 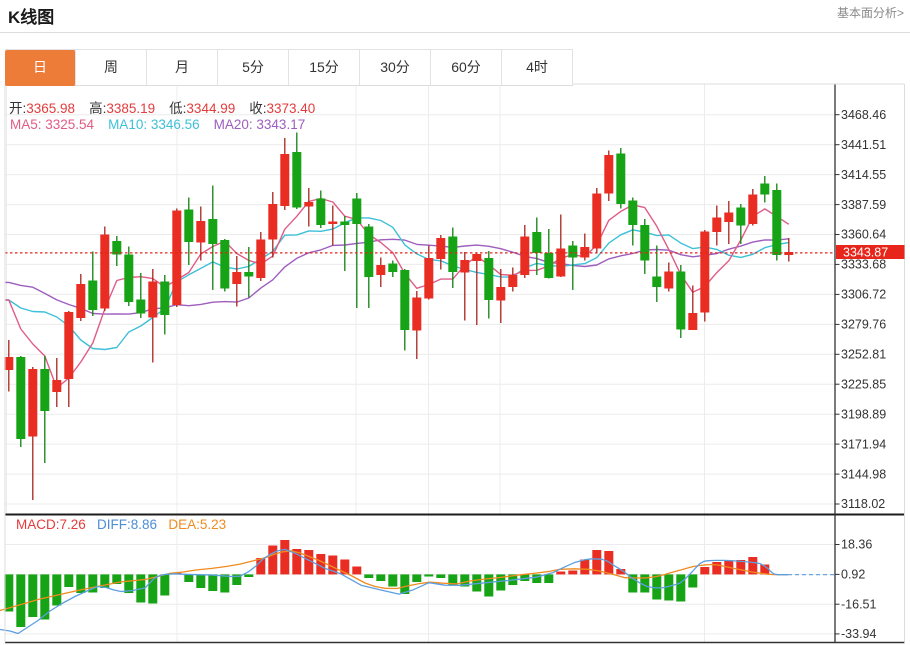 What do you see at coordinates (863, 145) in the screenshot?
I see `svg-text: 3441.51` at bounding box center [863, 145].